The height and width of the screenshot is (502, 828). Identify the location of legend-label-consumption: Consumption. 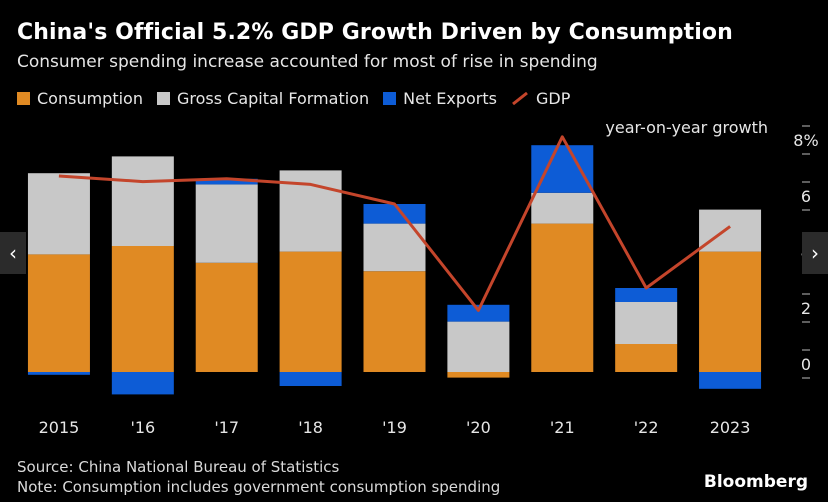
(90, 98).